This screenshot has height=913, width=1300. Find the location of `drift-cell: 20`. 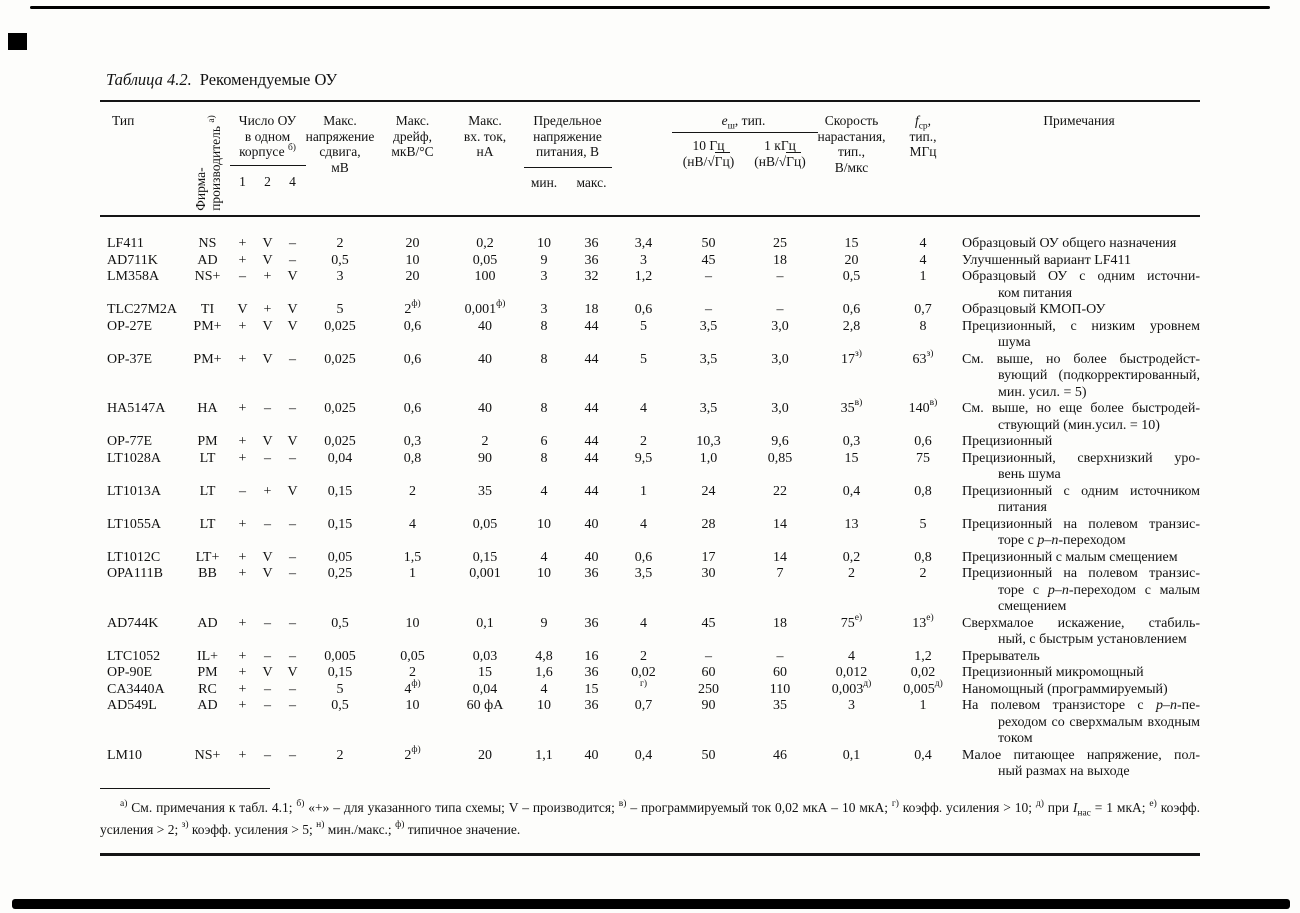

drift-cell: 20 is located at coordinates (412, 243).